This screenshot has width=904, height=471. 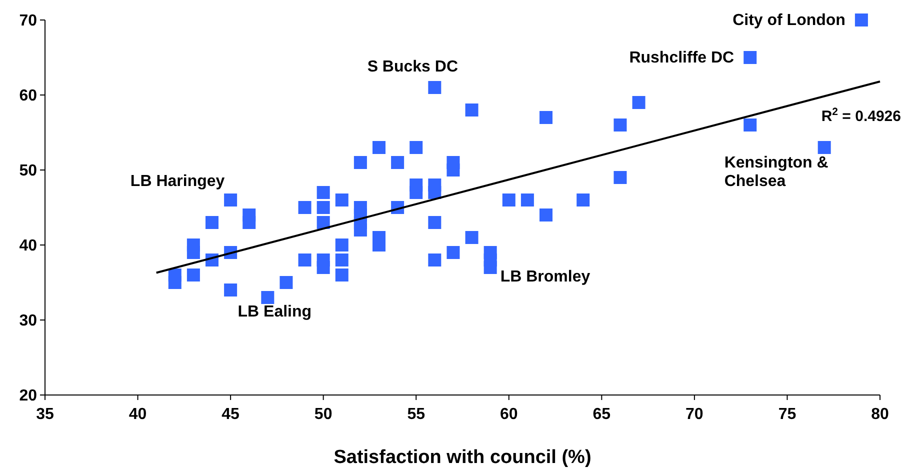 I want to click on x-tick-label: 60, so click(x=509, y=414).